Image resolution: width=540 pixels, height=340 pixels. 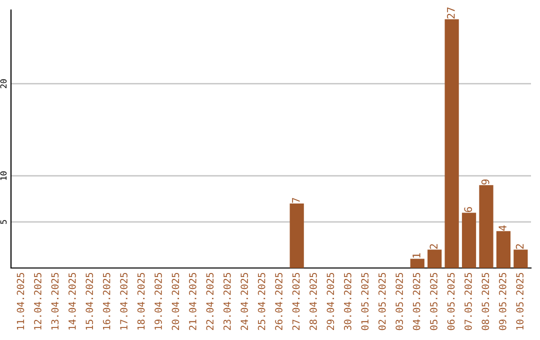 I want to click on x-tick-label: 15.04.2025, so click(x=90, y=301).